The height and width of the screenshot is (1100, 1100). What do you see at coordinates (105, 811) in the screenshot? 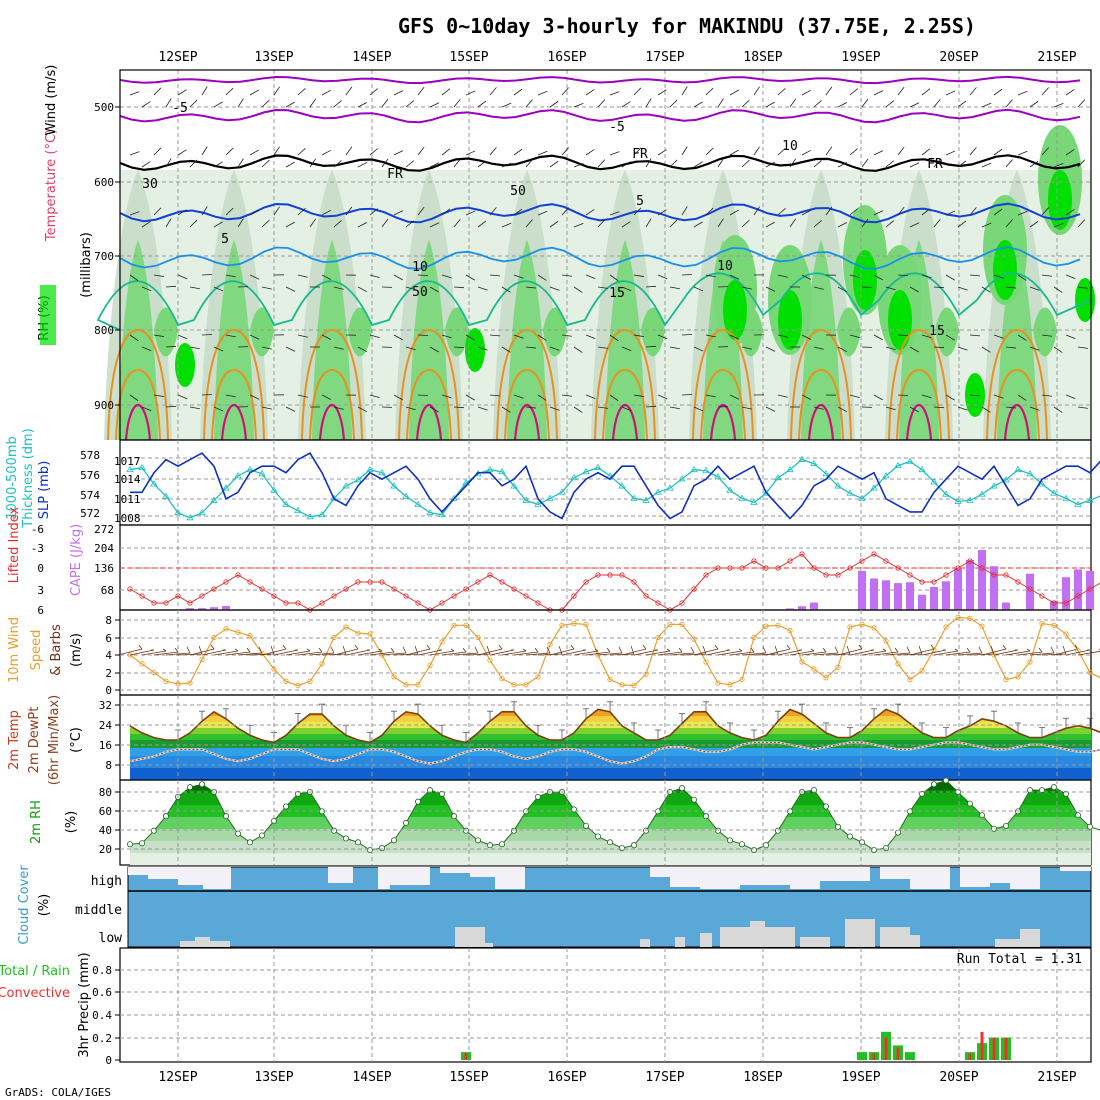
I see `rh-tick-label: 60` at bounding box center [105, 811].